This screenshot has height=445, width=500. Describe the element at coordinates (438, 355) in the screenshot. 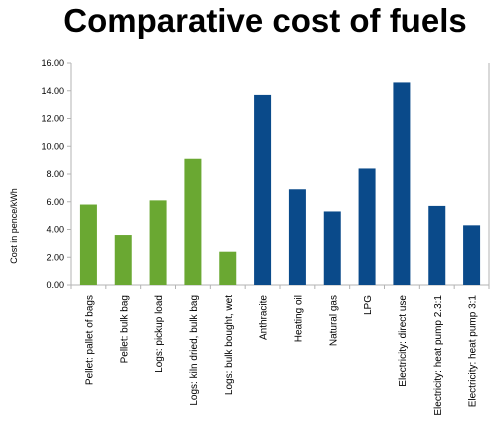

I see `x-tick-label: Electricity: heat pump 2.3:1` at that location.